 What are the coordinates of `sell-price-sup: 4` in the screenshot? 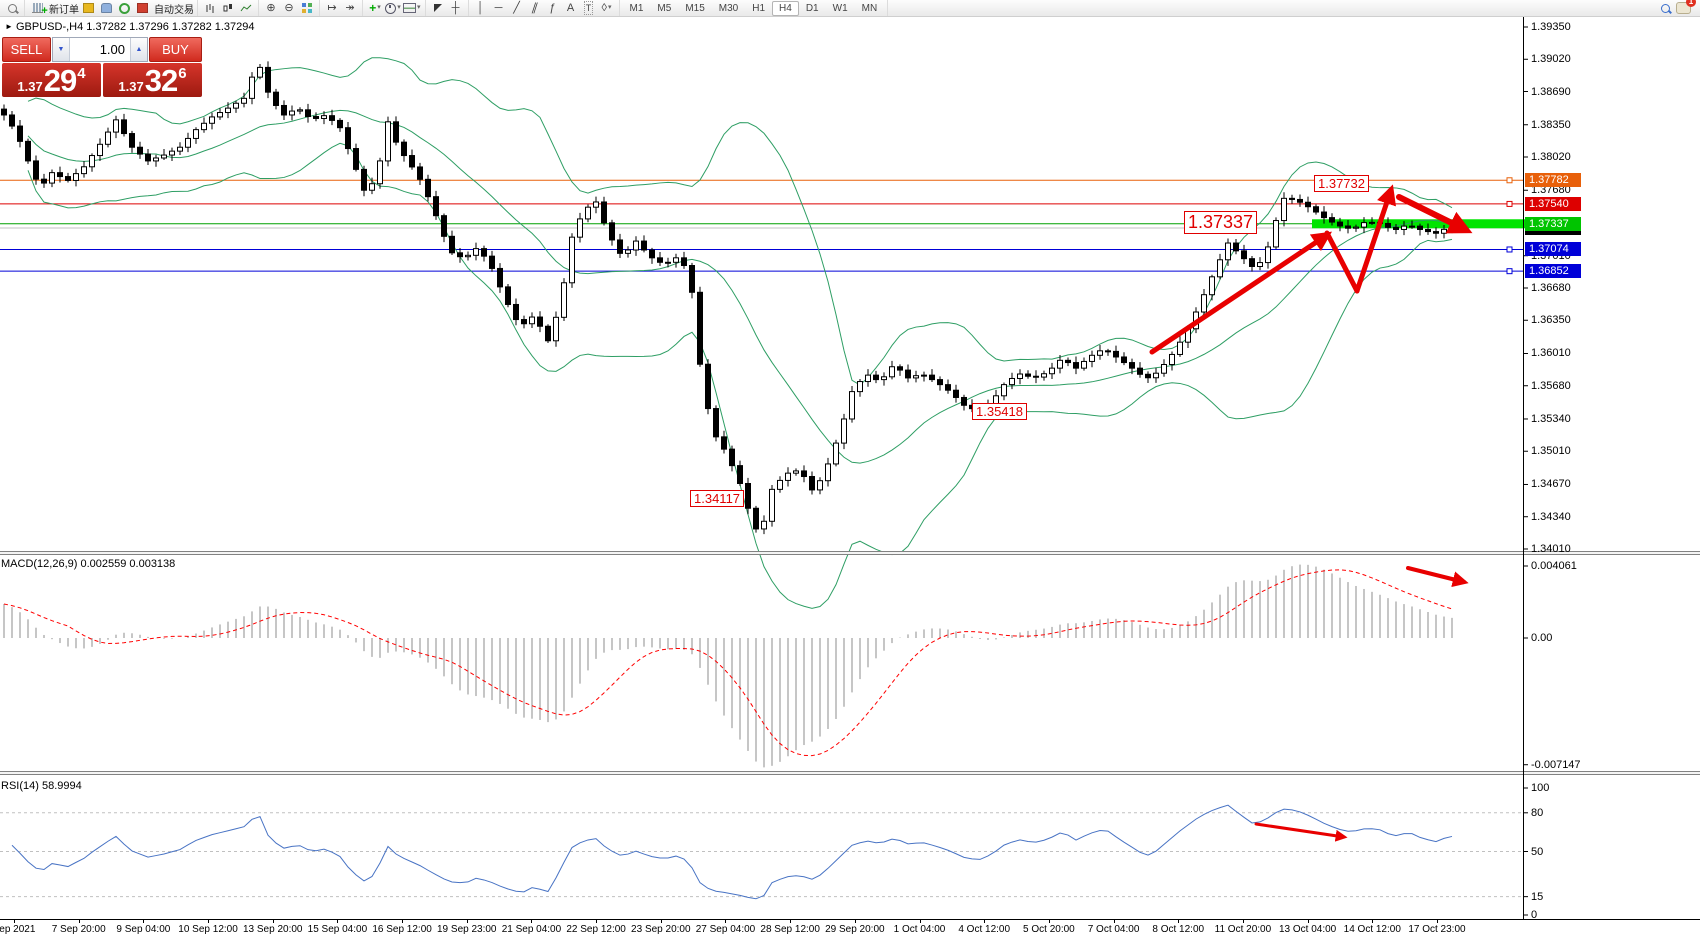 It's located at (81, 73).